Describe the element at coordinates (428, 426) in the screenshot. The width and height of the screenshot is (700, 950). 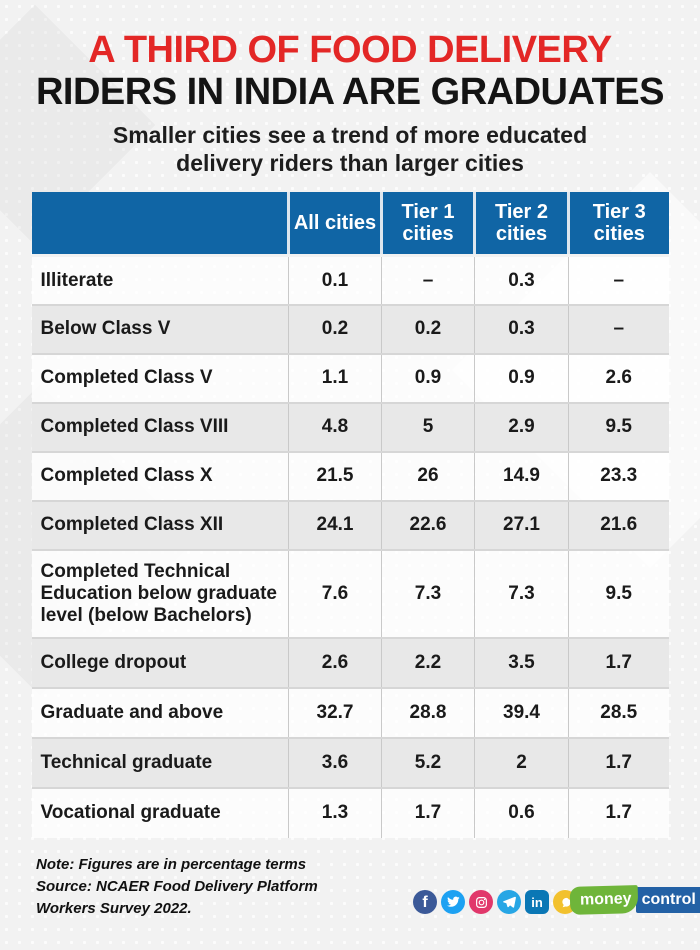
I see `value-cell: 5` at that location.